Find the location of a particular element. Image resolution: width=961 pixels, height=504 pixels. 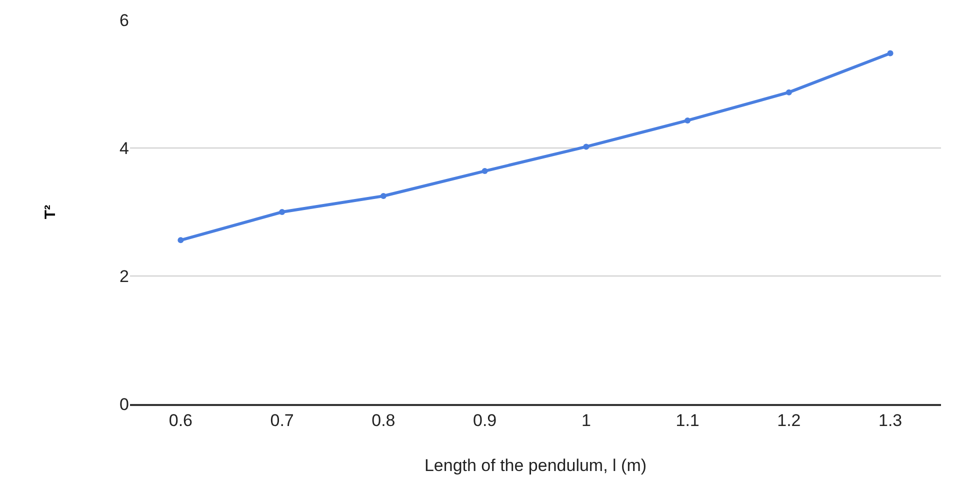

x-tick-label: 0.6 is located at coordinates (180, 420).